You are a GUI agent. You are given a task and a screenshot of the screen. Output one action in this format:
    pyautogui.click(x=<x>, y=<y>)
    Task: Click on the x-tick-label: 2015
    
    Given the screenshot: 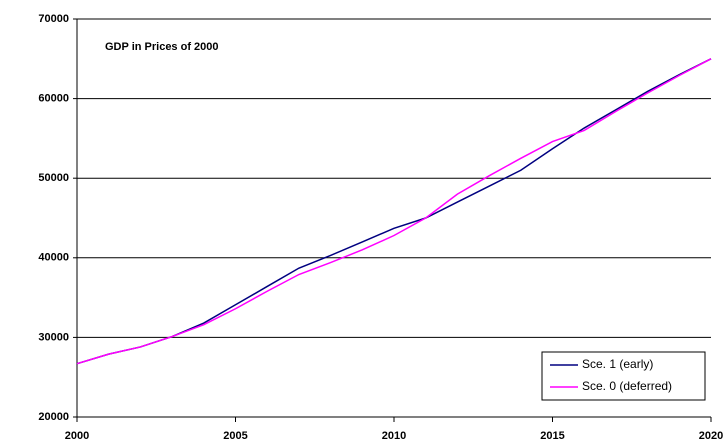 What is the action you would take?
    pyautogui.click(x=552, y=436)
    